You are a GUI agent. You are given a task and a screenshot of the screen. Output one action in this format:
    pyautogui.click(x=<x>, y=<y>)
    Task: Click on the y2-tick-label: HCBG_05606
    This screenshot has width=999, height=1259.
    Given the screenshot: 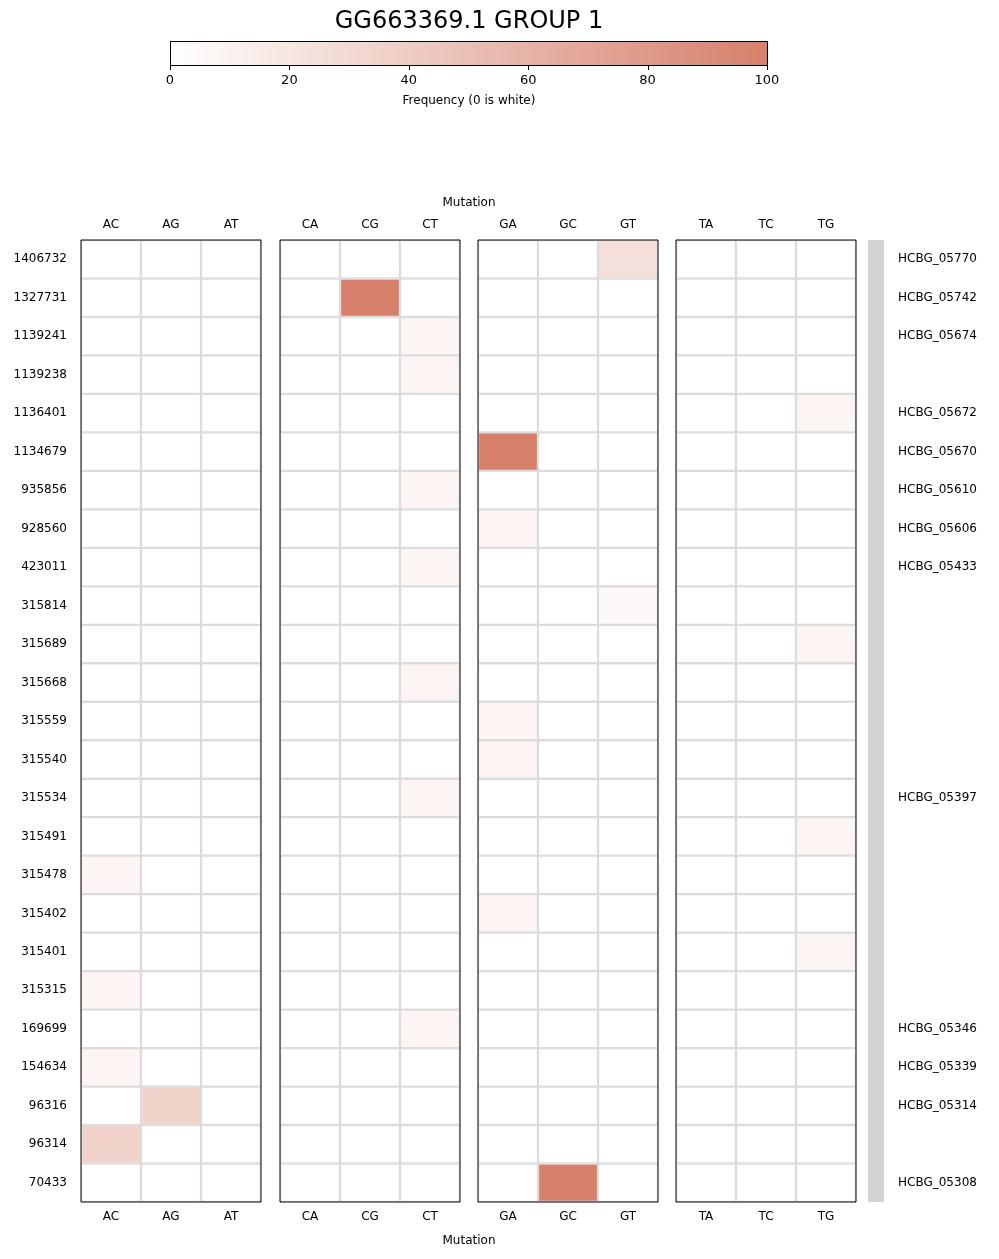 What is the action you would take?
    pyautogui.click(x=937, y=527)
    